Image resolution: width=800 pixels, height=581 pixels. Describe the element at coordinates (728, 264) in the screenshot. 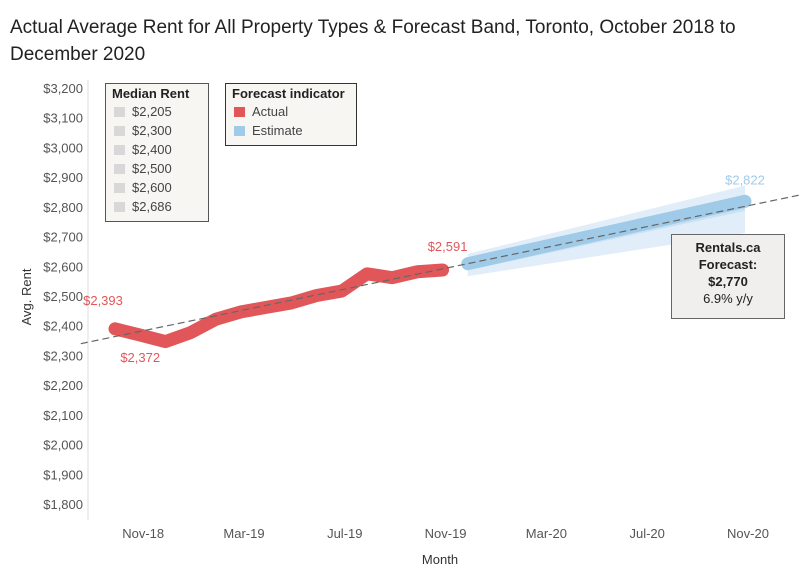

I see `callout-line-2: Forecast:` at that location.